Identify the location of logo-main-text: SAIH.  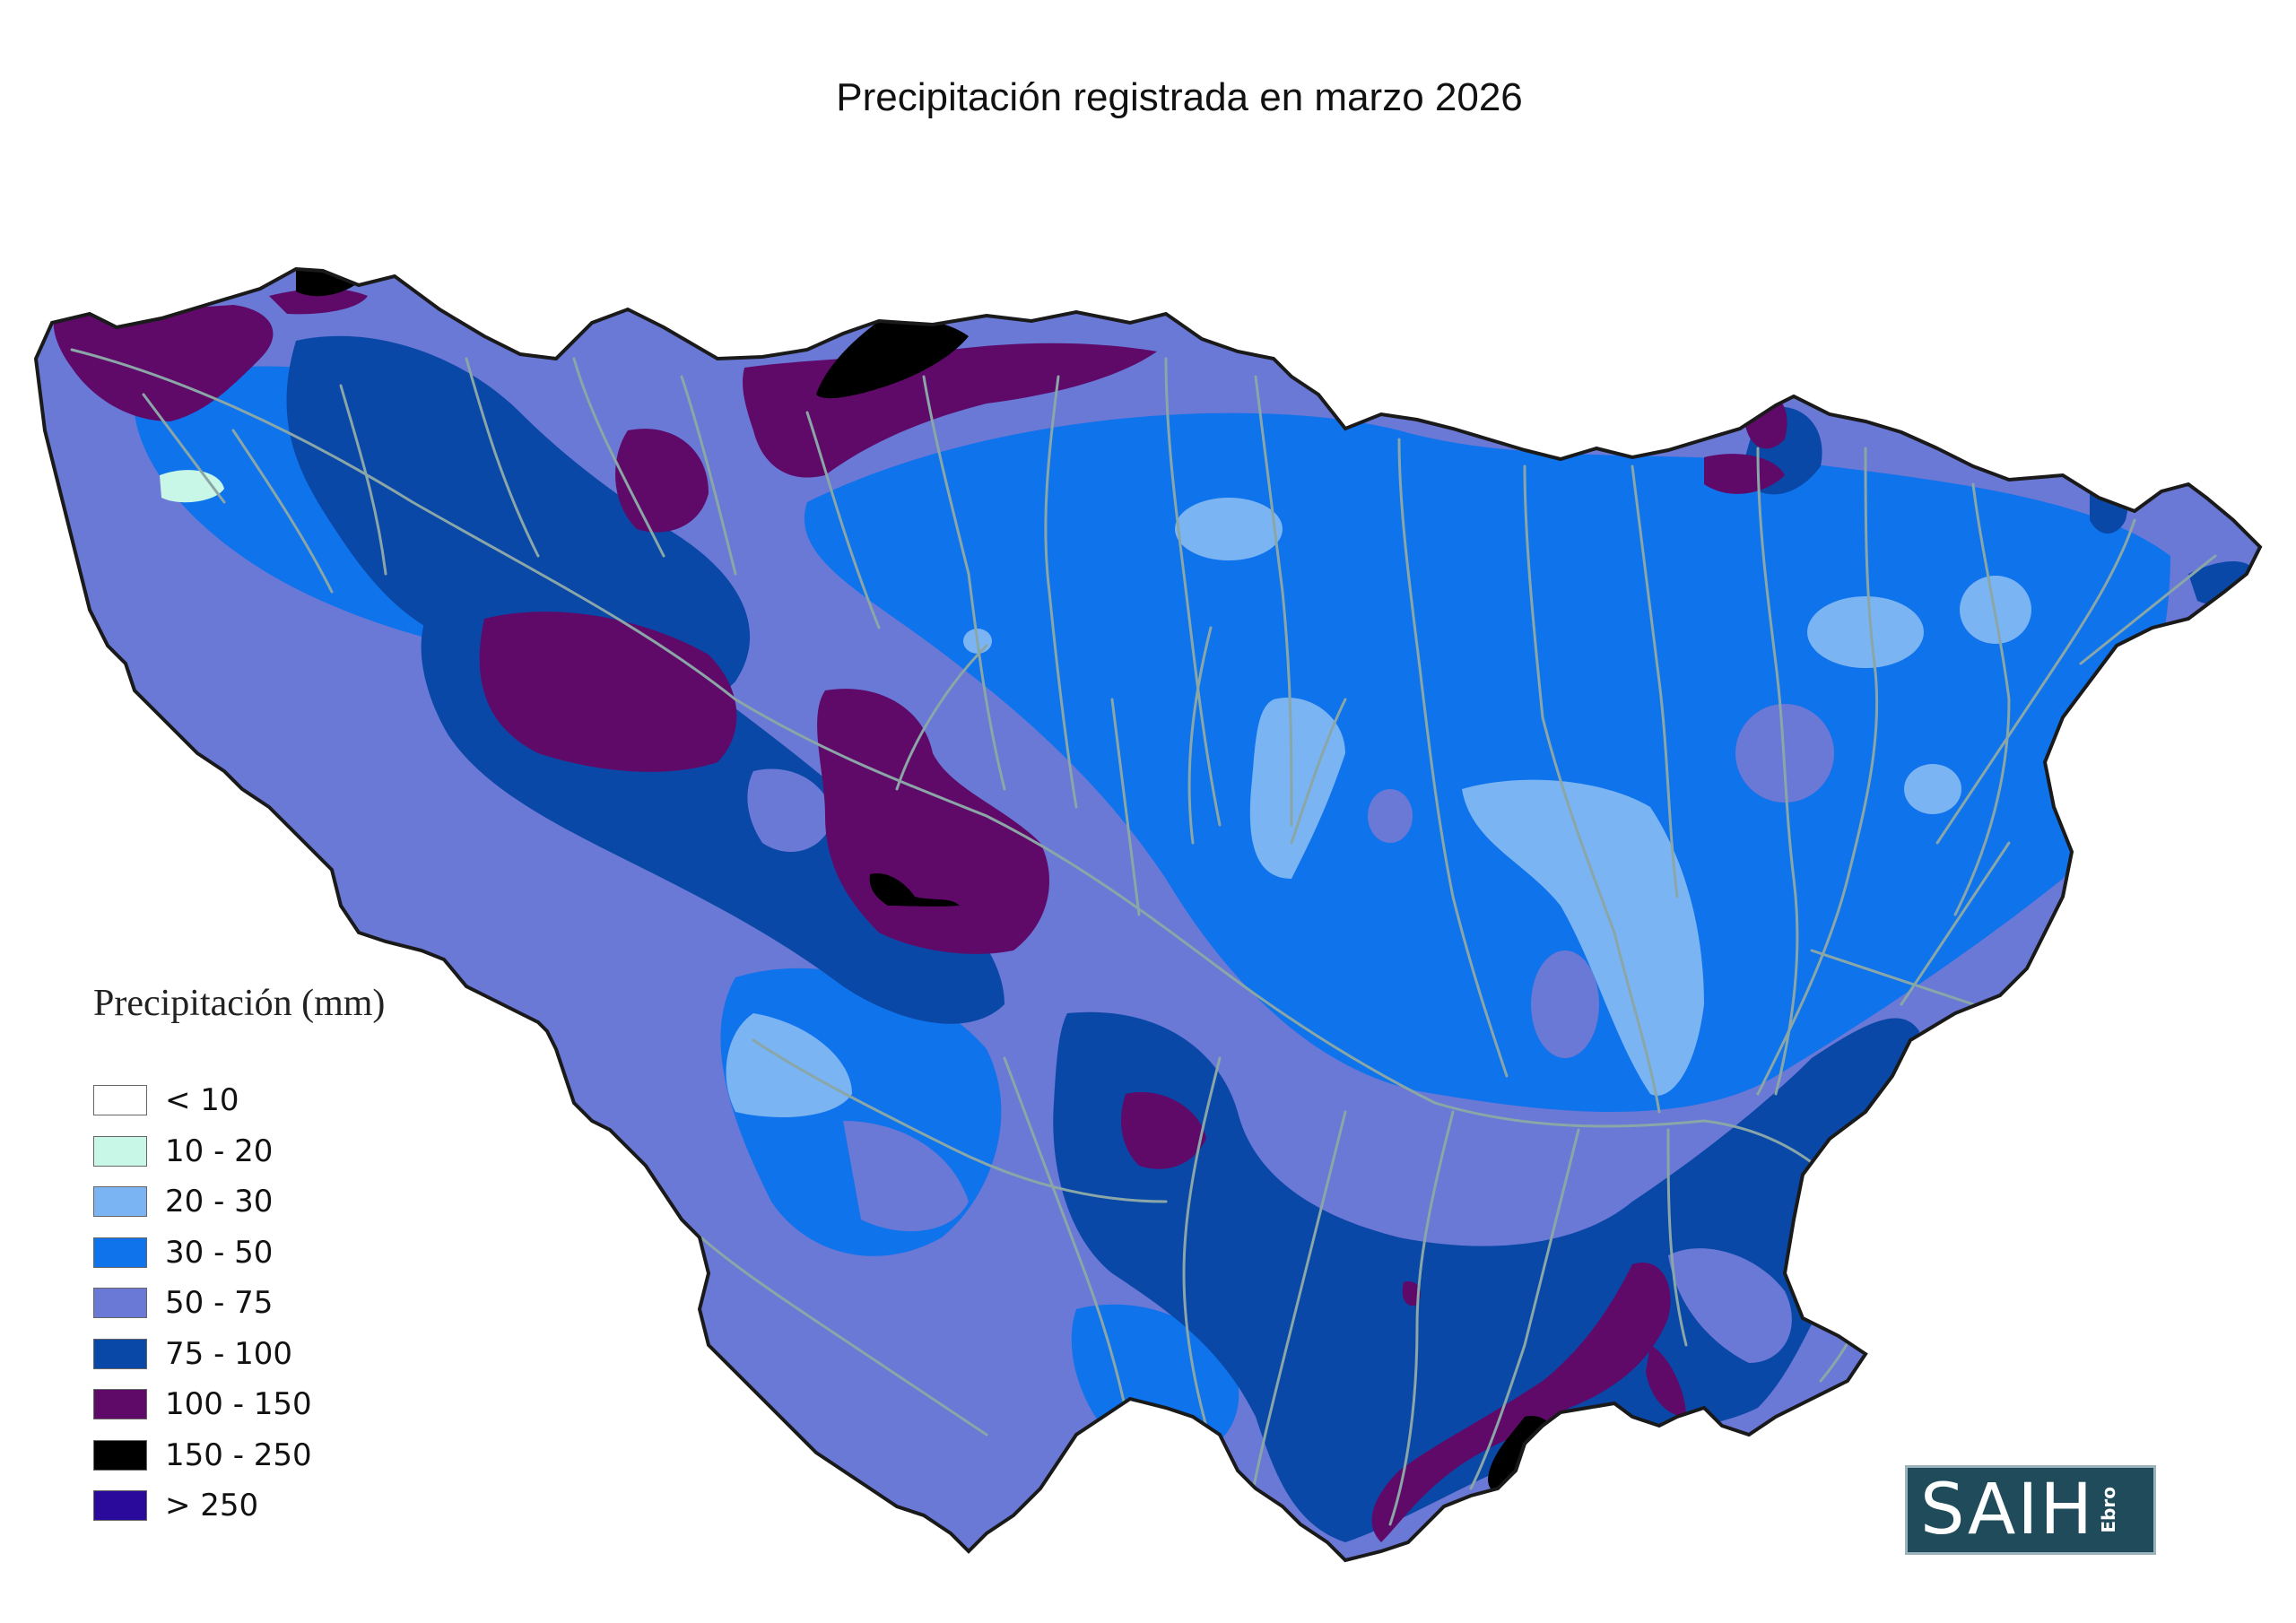
(2007, 1510).